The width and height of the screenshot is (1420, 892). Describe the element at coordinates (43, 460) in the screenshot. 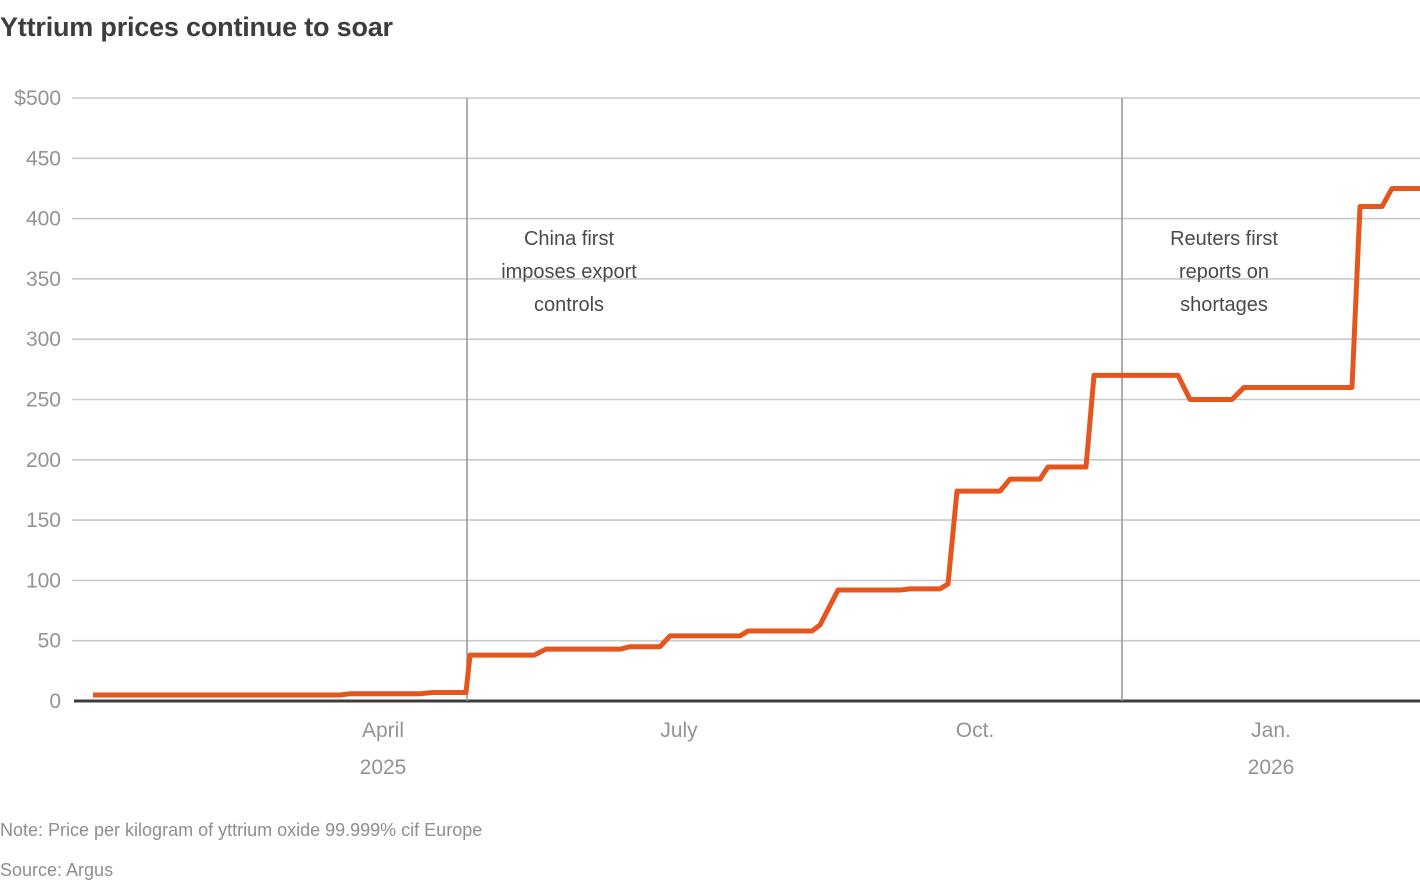

I see `y-axis-tick-label: 200` at that location.